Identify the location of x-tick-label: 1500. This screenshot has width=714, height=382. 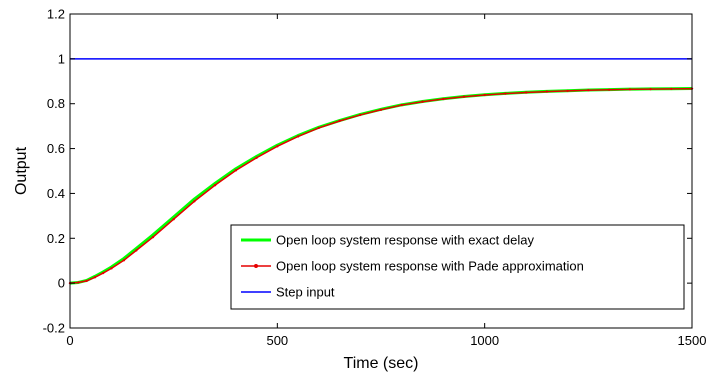
(692, 340).